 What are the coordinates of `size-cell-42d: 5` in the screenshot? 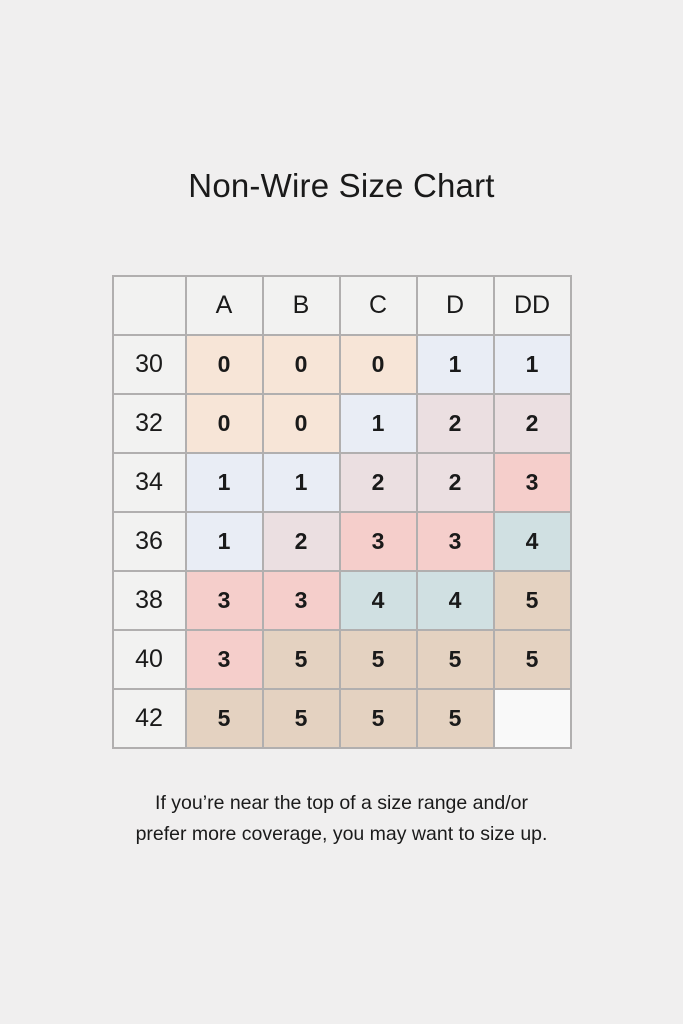 It's located at (455, 718).